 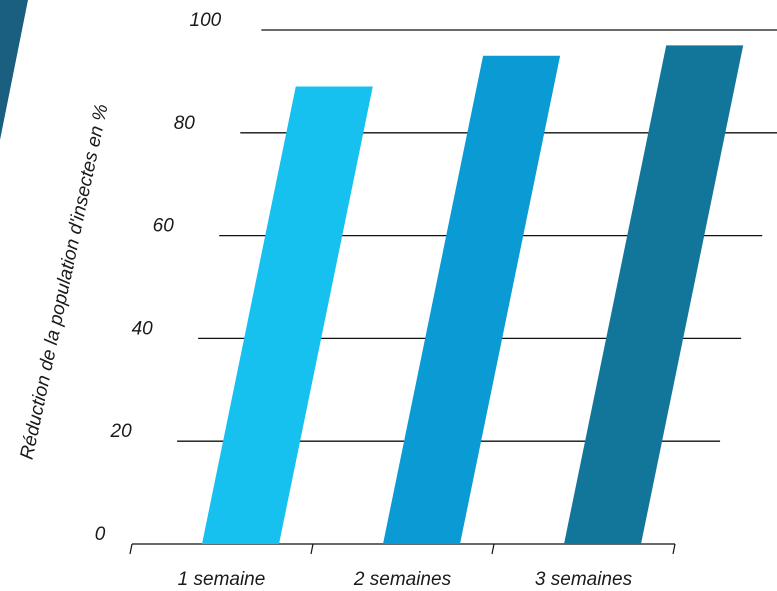 I want to click on x-tick-label: 3 semaines, so click(x=584, y=579).